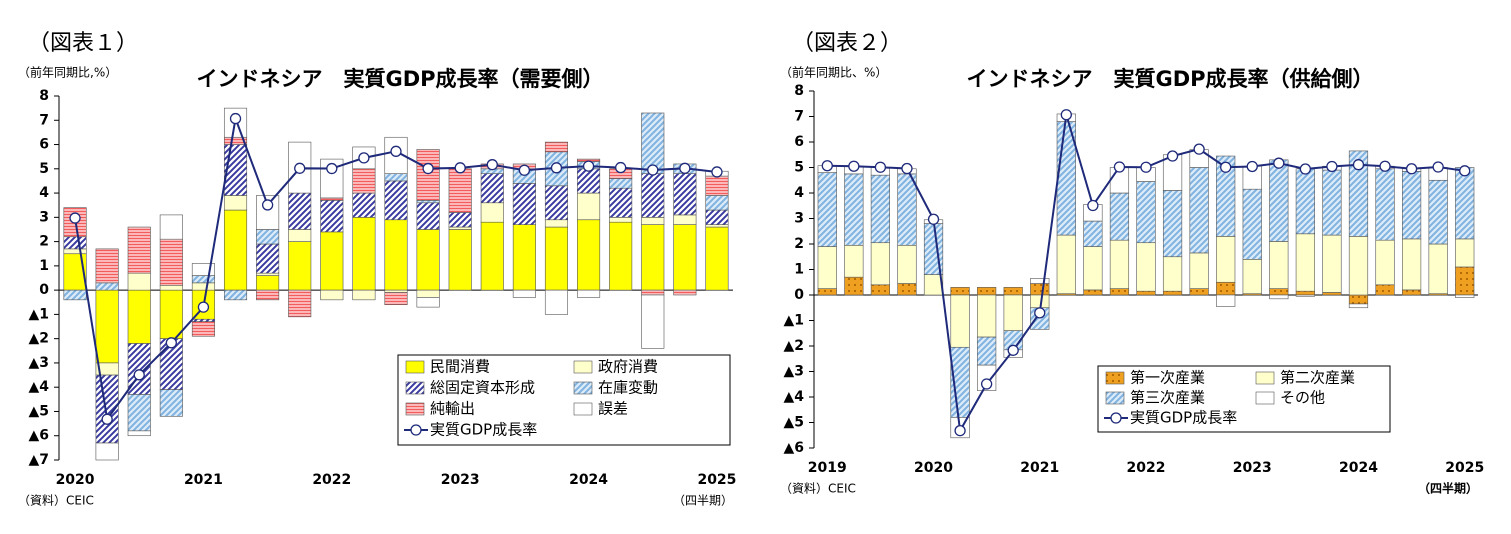  Describe the element at coordinates (460, 367) in the screenshot. I see `legend-label: 民間消費` at that location.